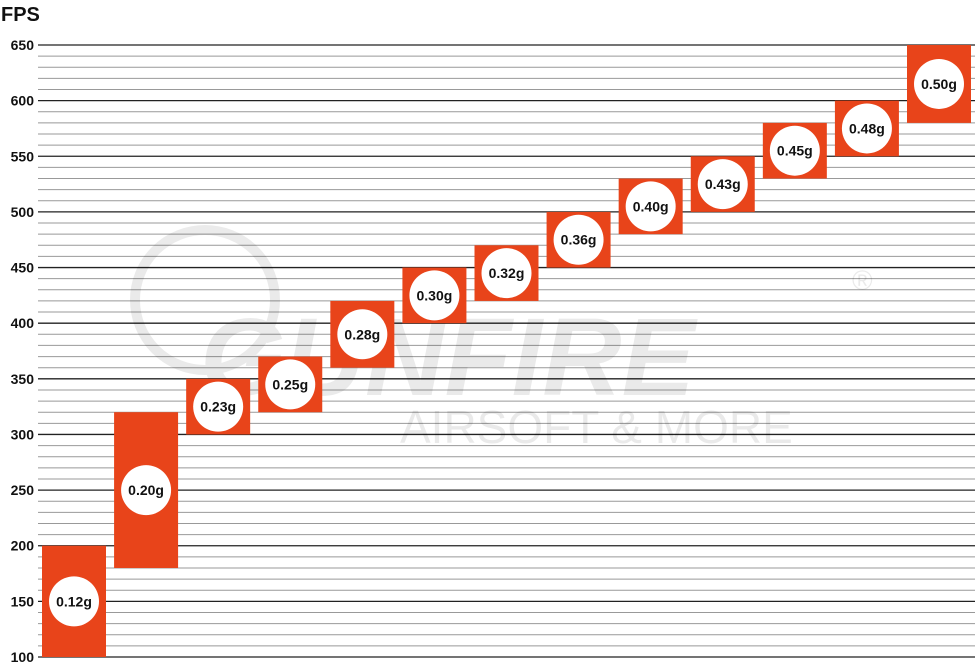 The image size is (975, 666). Describe the element at coordinates (23, 601) in the screenshot. I see `y-tick-label: 150` at that location.